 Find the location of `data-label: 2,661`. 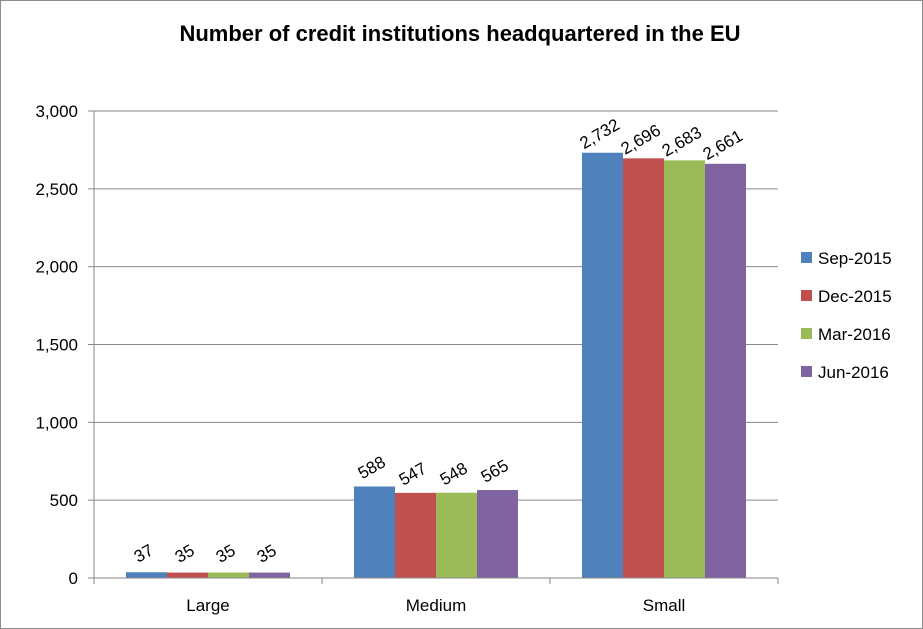

data-label: 2,661 is located at coordinates (723, 145).